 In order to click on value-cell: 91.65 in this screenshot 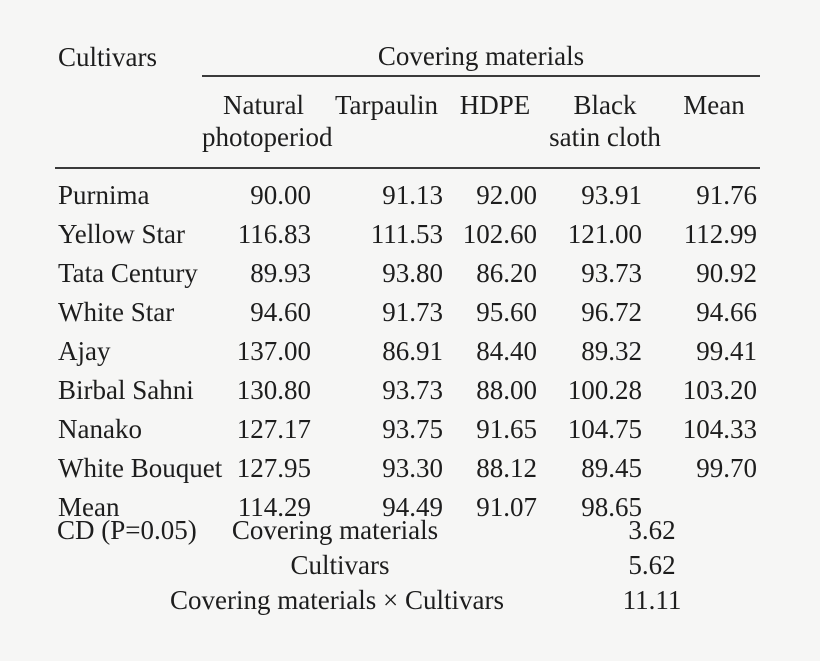, I will do `click(506, 429)`.